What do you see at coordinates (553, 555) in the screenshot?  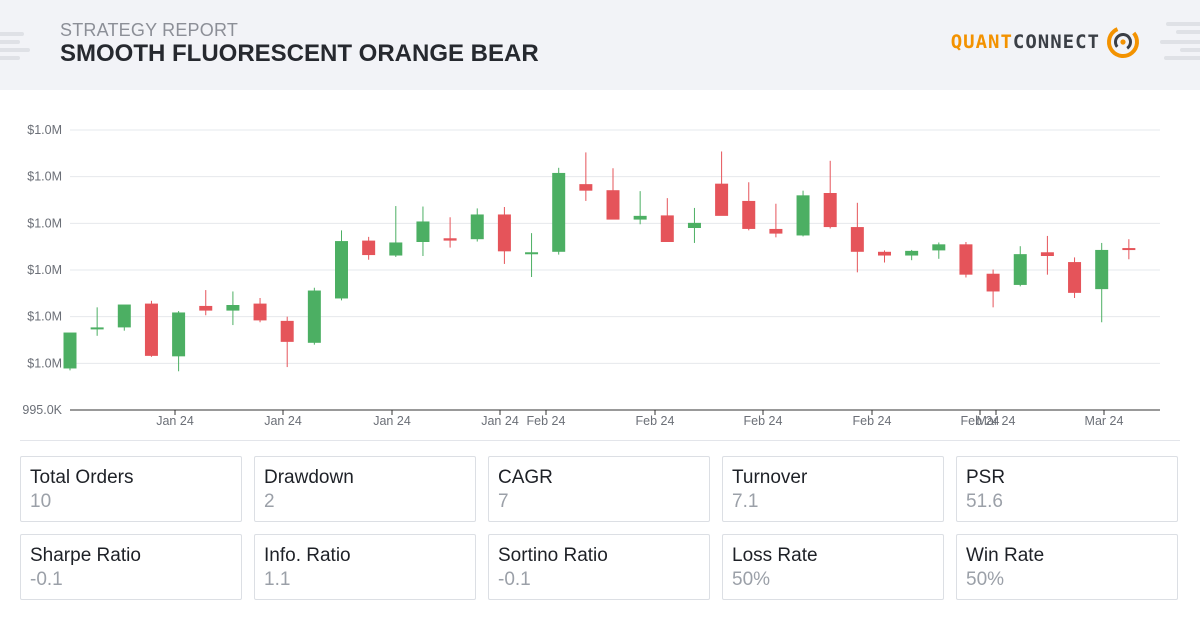 I see `stat-label: Sortino Ratio` at bounding box center [553, 555].